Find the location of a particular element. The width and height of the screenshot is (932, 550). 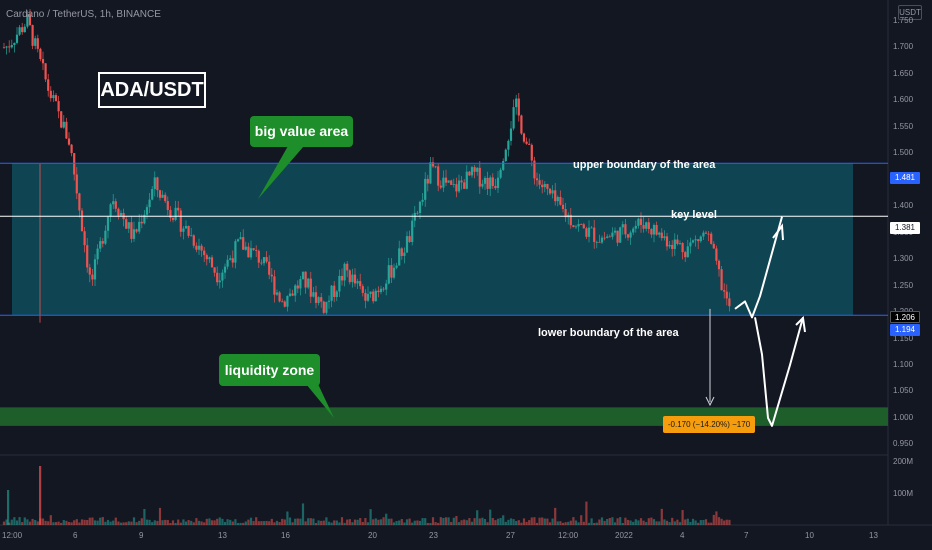

lower-boundary-label: lower boundary of the area is located at coordinates (608, 333).